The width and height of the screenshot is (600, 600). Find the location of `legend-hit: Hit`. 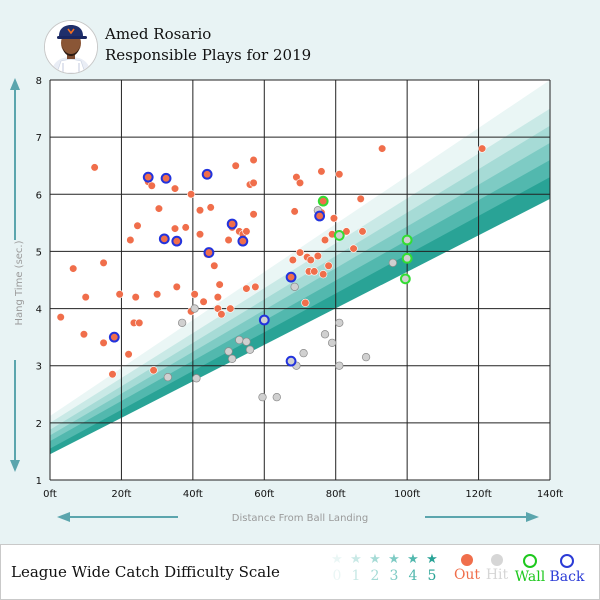

legend-hit: Hit is located at coordinates (497, 568).